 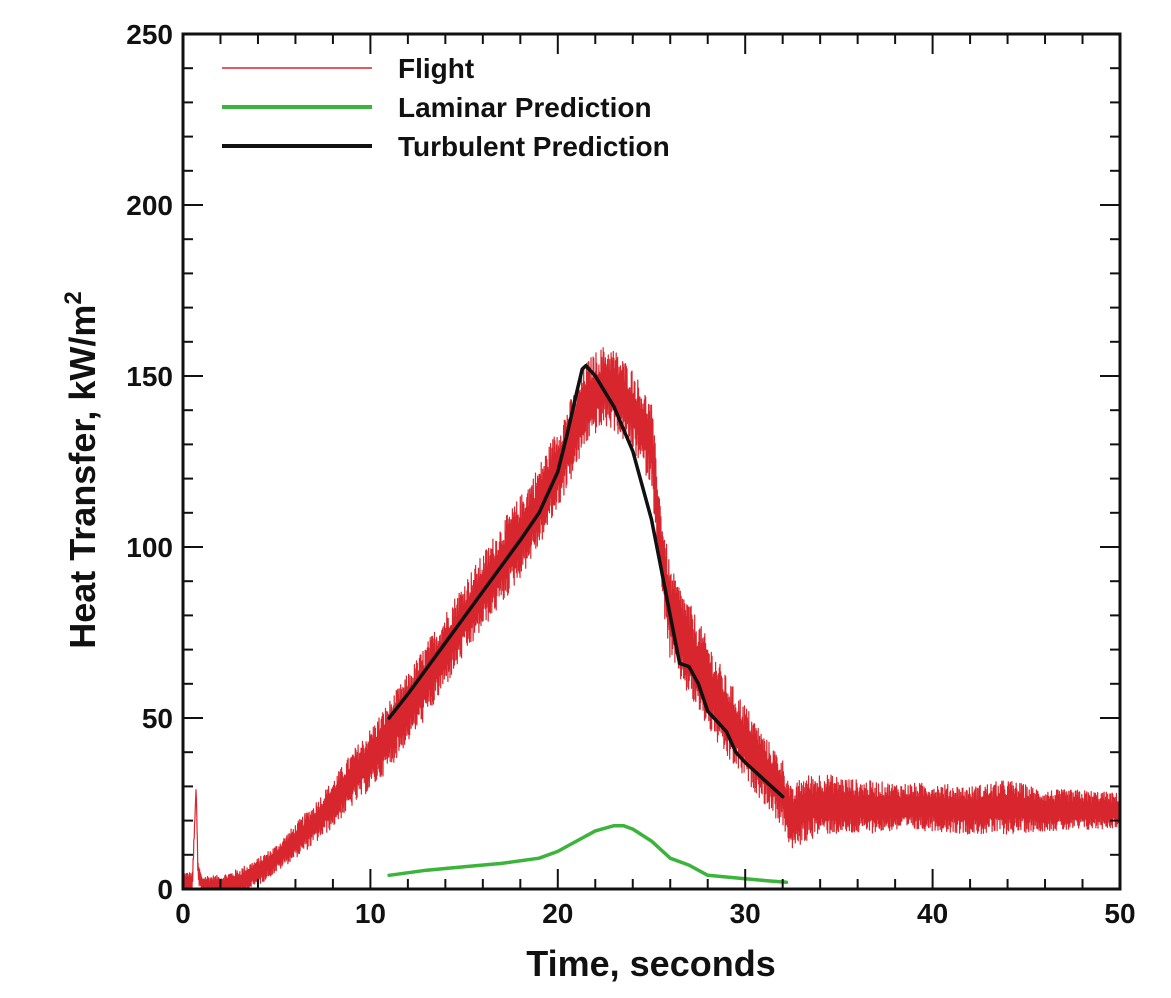 What do you see at coordinates (370, 913) in the screenshot?
I see `x-tick-label: 10` at bounding box center [370, 913].